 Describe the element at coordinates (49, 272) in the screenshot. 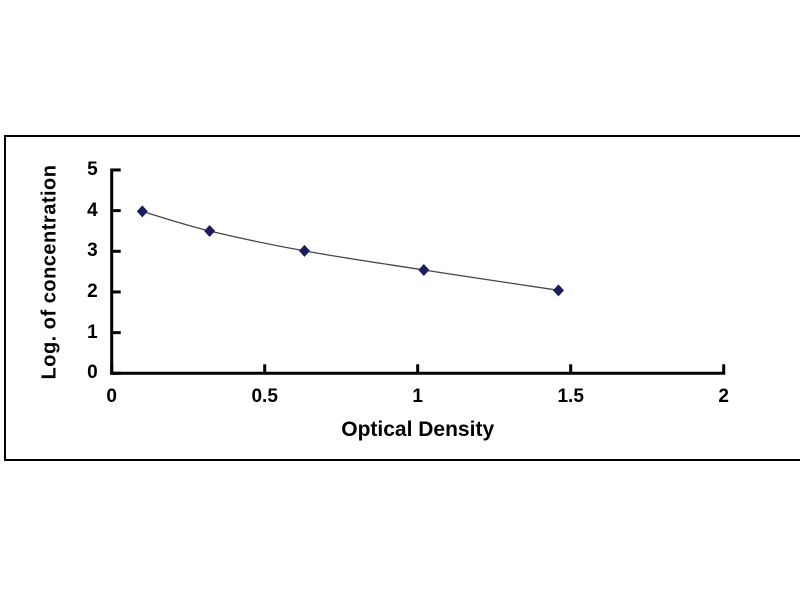

I see `y-axis-title: Log. of concentration` at that location.